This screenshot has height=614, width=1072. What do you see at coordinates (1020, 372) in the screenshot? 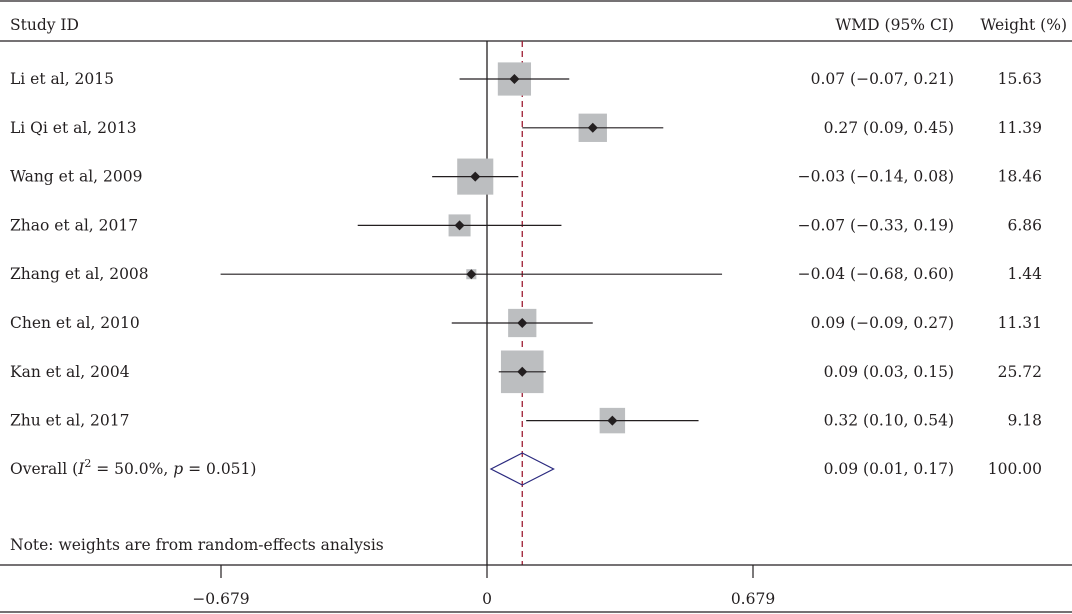
I see `study-weight: 25.72` at bounding box center [1020, 372].